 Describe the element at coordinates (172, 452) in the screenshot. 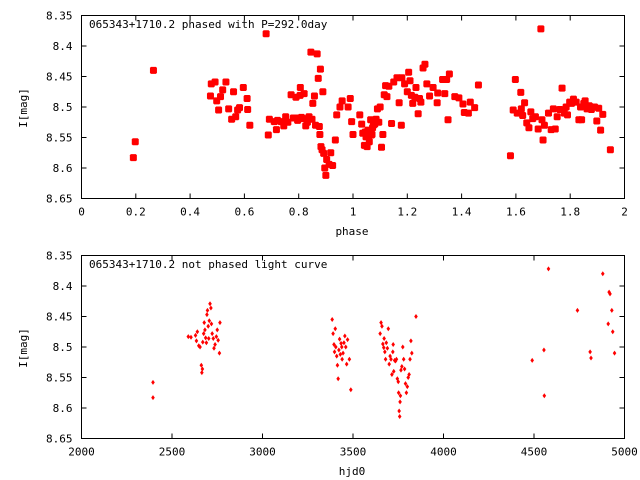

I see `unphased-x-tick-label: 2500` at that location.